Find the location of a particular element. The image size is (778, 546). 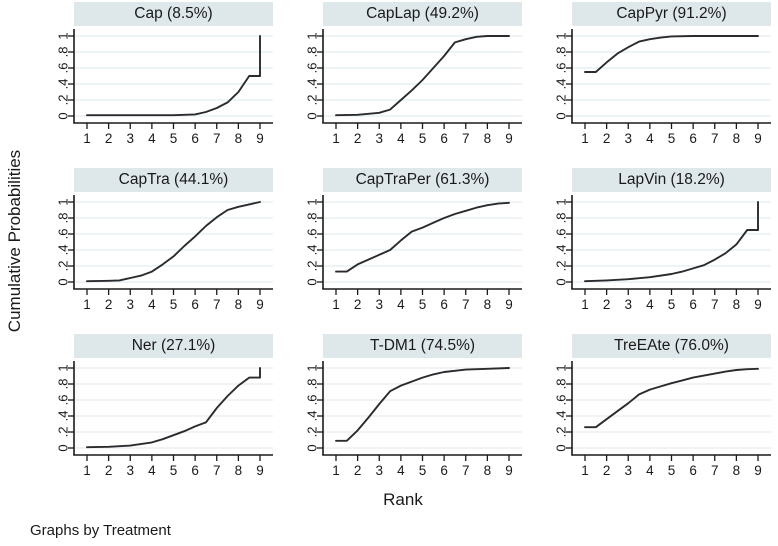

series-CapTraPer is located at coordinates (422, 237).